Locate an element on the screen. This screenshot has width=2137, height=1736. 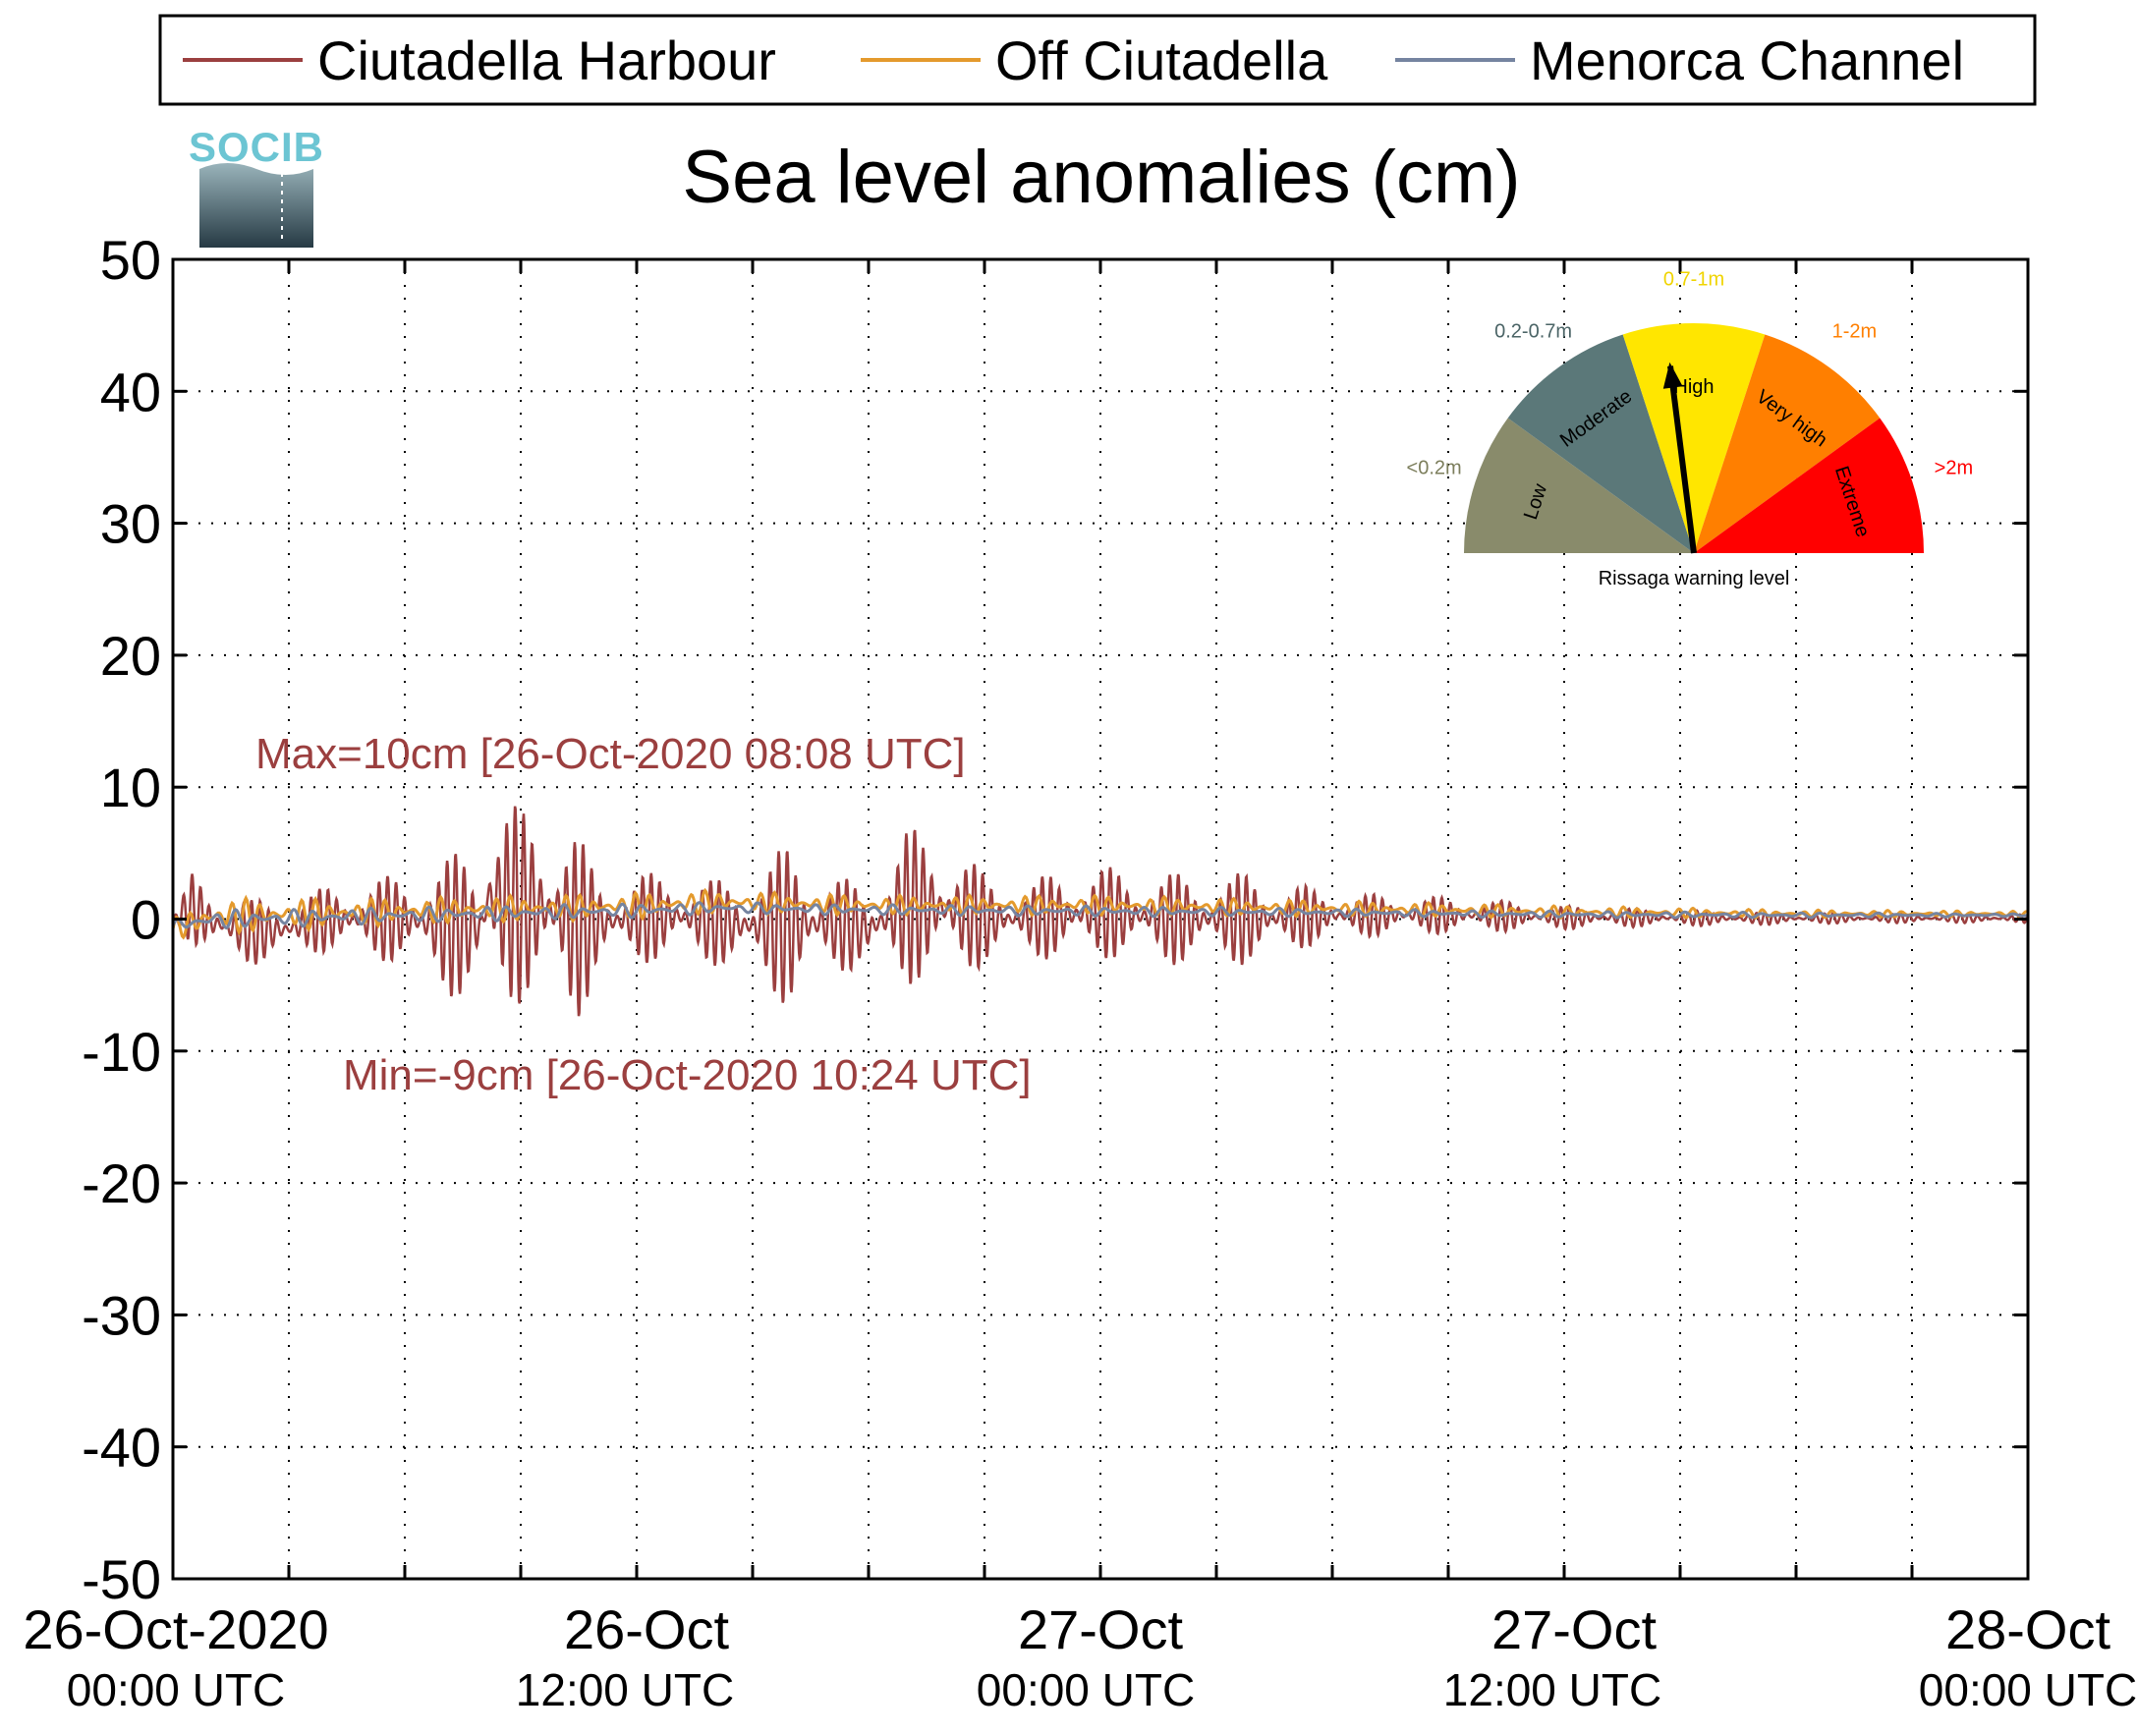
gauge-segment-moderate is located at coordinates (1600, 443).